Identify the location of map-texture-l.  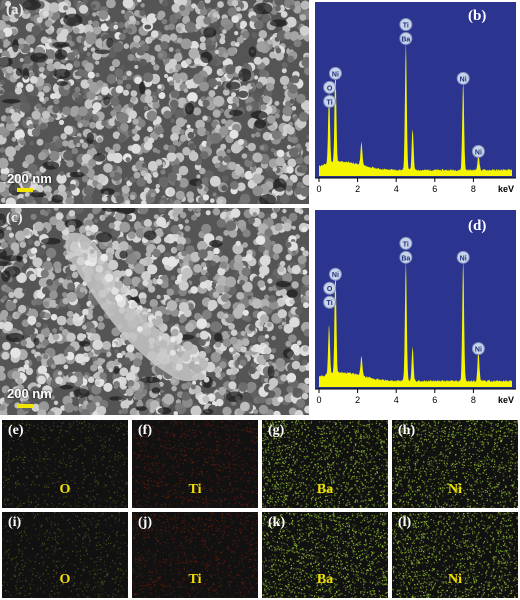
(455, 555).